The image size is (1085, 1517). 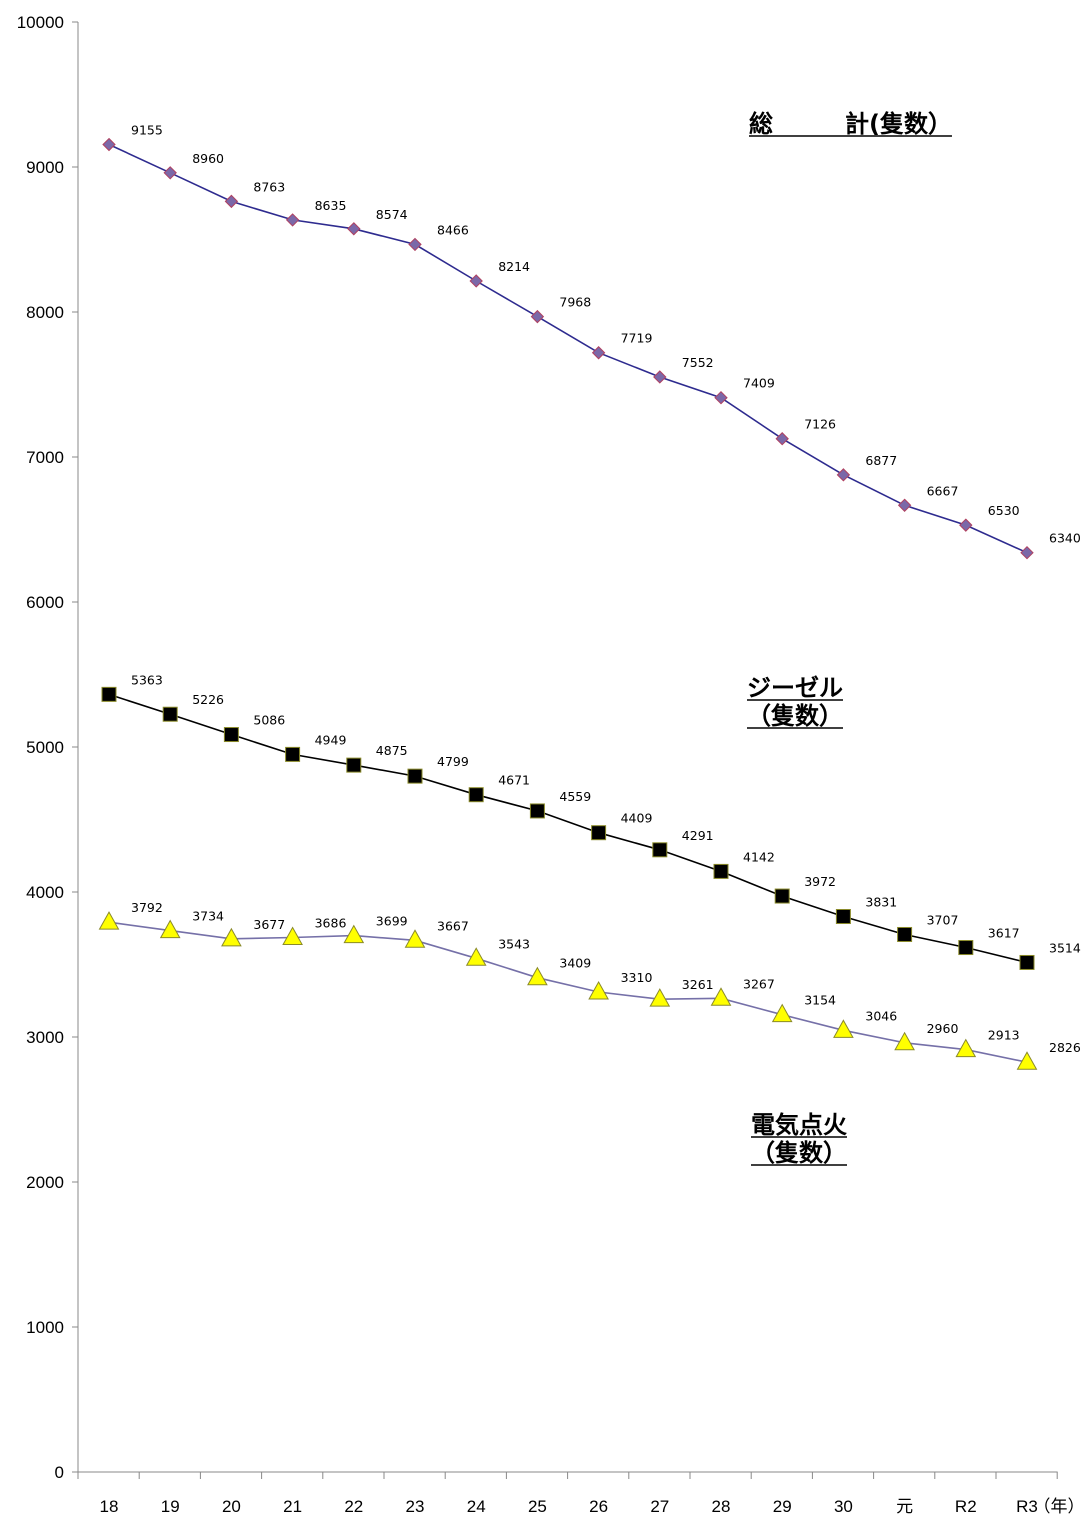 I want to click on y-tick-label: 1000, so click(x=45, y=1327).